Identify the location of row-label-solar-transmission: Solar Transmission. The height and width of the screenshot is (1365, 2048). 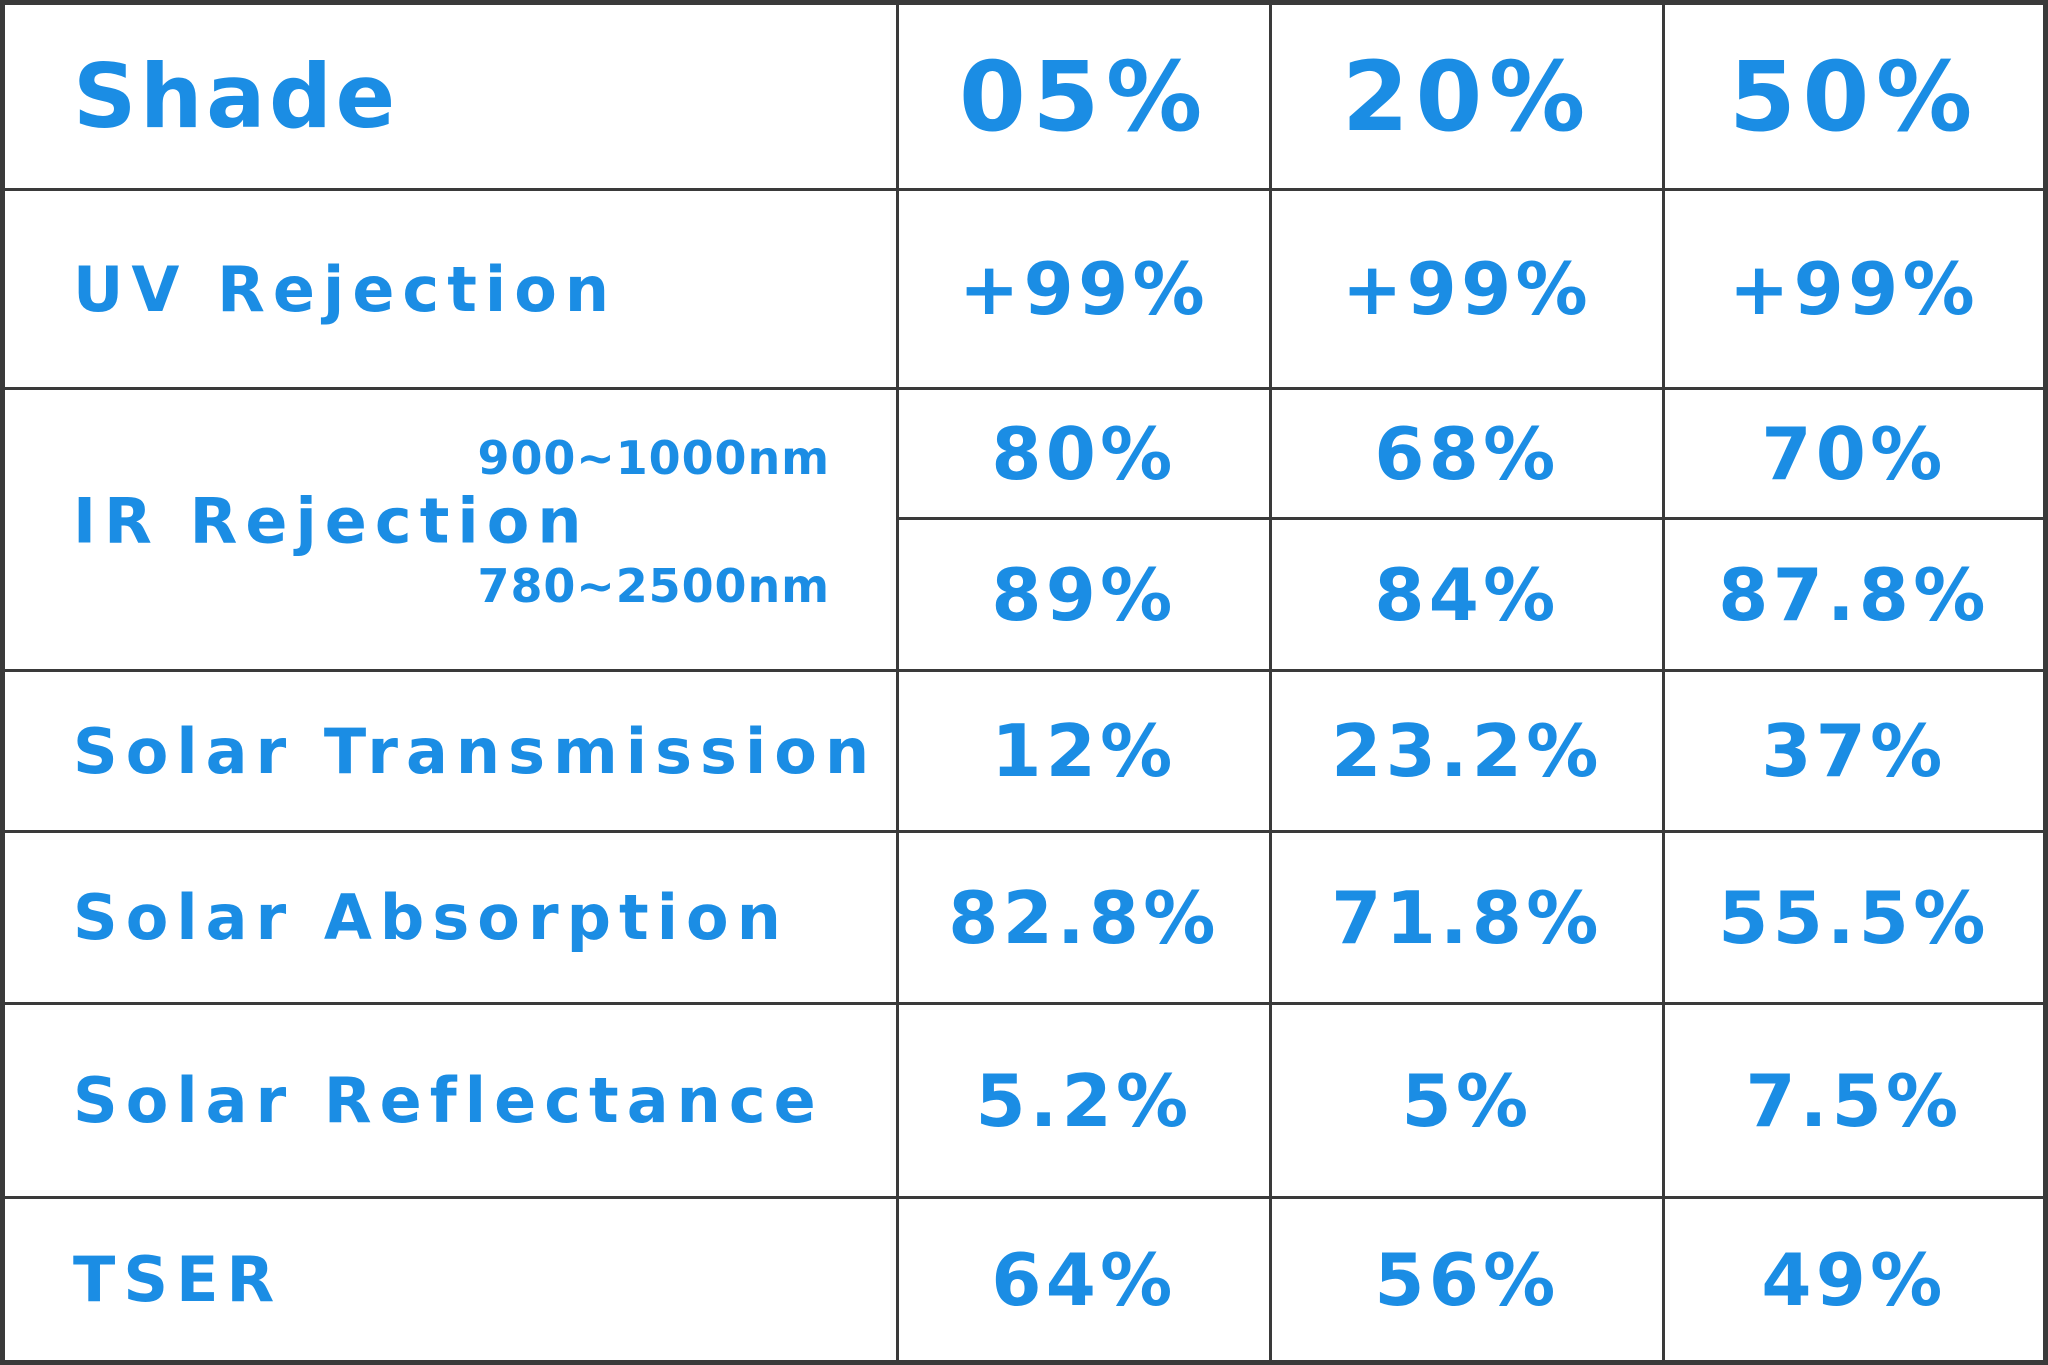
(452, 752).